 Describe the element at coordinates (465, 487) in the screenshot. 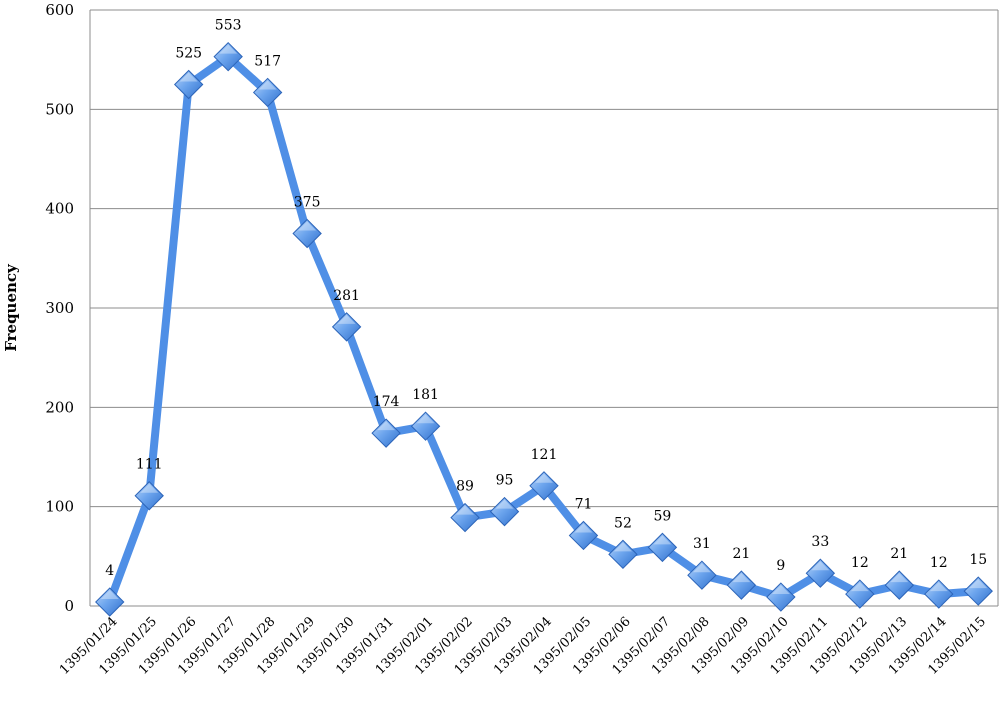

I see `data-label: 89` at that location.